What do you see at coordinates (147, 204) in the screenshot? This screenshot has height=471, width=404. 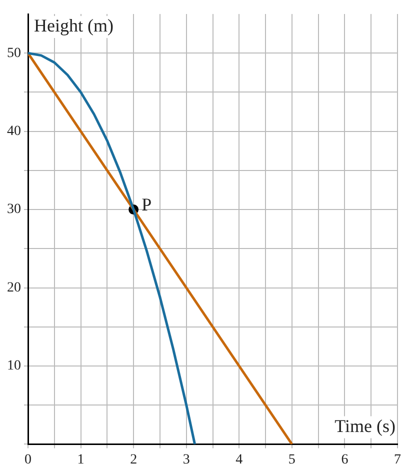 I see `annotation: P` at bounding box center [147, 204].